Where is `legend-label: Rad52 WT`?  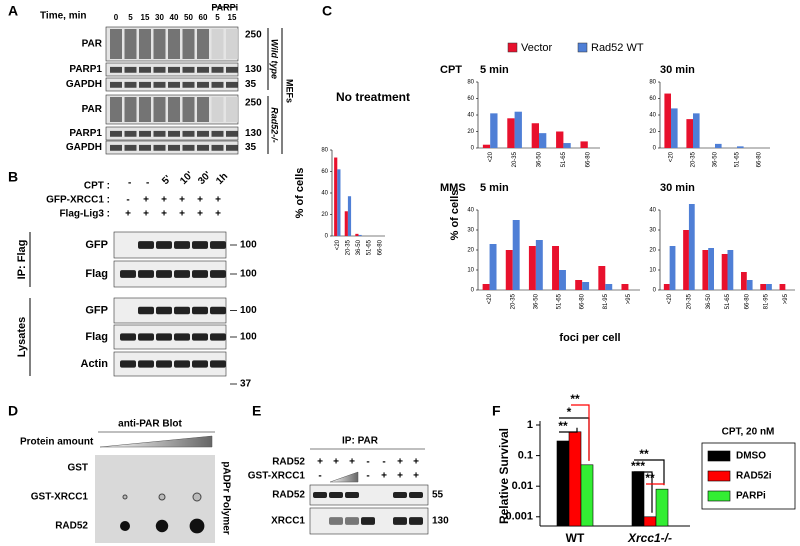 legend-label: Rad52 WT is located at coordinates (617, 48).